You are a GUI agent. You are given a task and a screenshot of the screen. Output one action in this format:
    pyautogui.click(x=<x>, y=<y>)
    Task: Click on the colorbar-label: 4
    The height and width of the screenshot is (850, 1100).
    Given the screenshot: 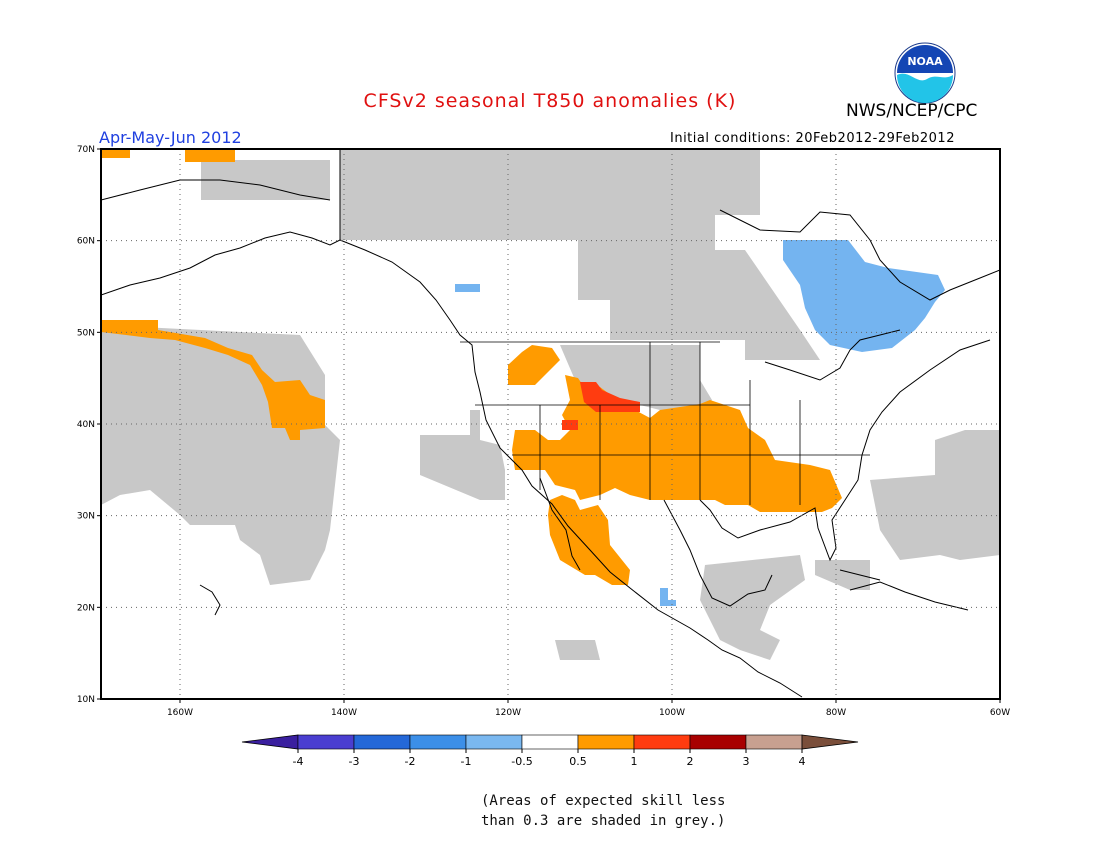 What is the action you would take?
    pyautogui.click(x=802, y=761)
    